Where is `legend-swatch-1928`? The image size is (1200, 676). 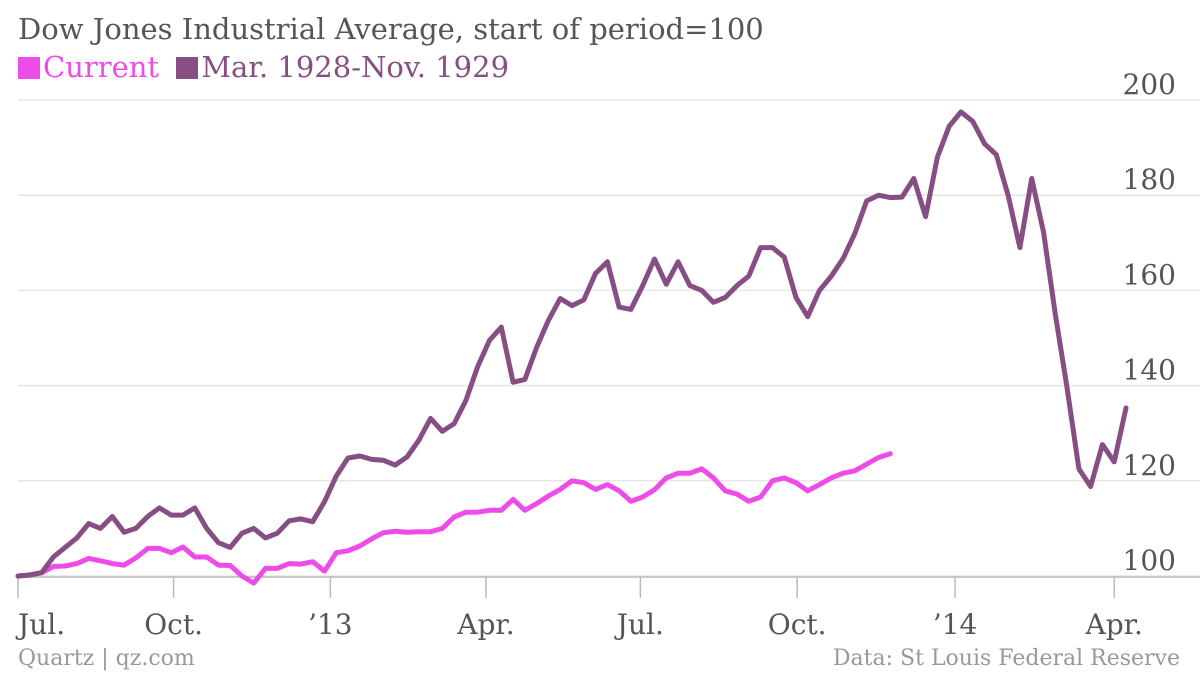
legend-swatch-1928 is located at coordinates (187, 68).